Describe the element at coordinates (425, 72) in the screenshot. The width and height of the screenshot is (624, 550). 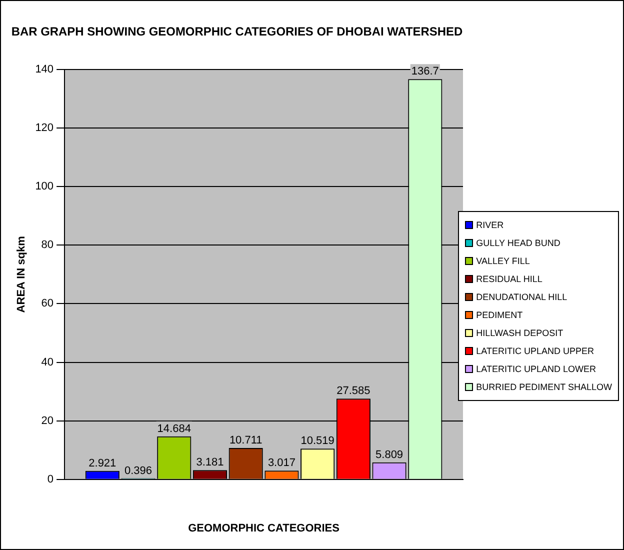
I see `data-label: 136.7` at that location.